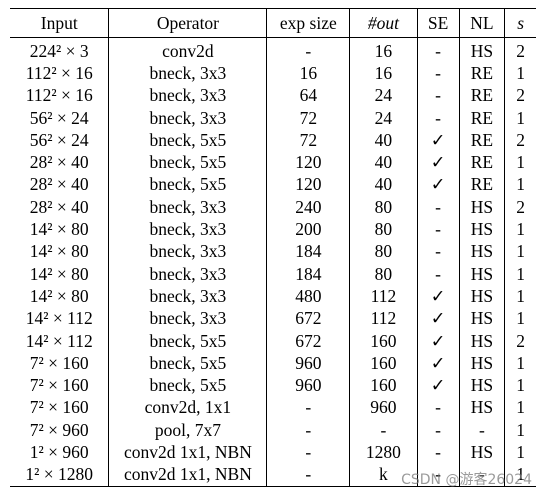 The height and width of the screenshot is (499, 546). I want to click on cell-operator: pool, 7x7, so click(187, 430).